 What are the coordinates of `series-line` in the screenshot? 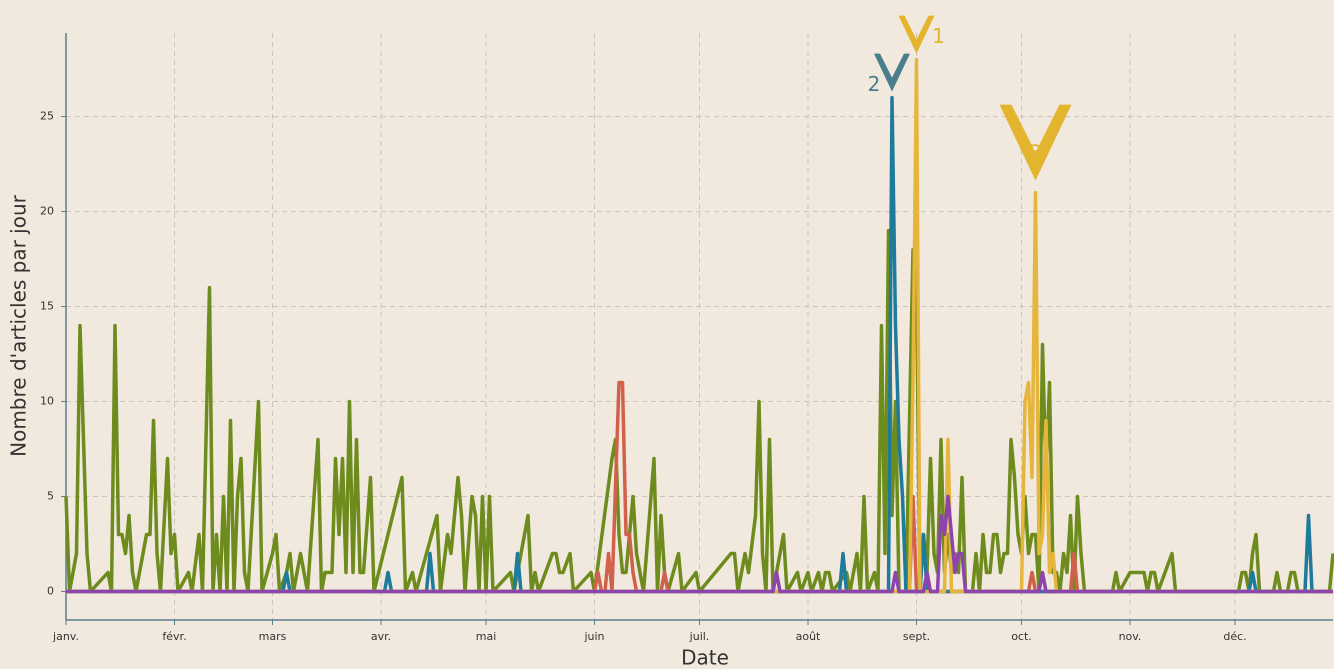 It's located at (699, 544).